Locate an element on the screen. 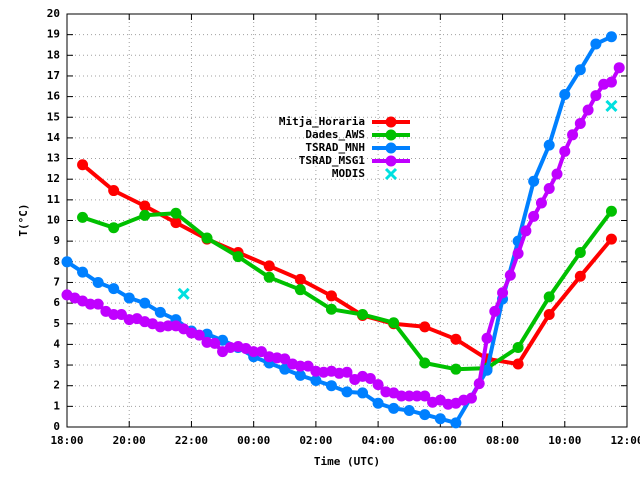 The height and width of the screenshot is (480, 640). y-axis-label: T(°C) is located at coordinates (23, 219).